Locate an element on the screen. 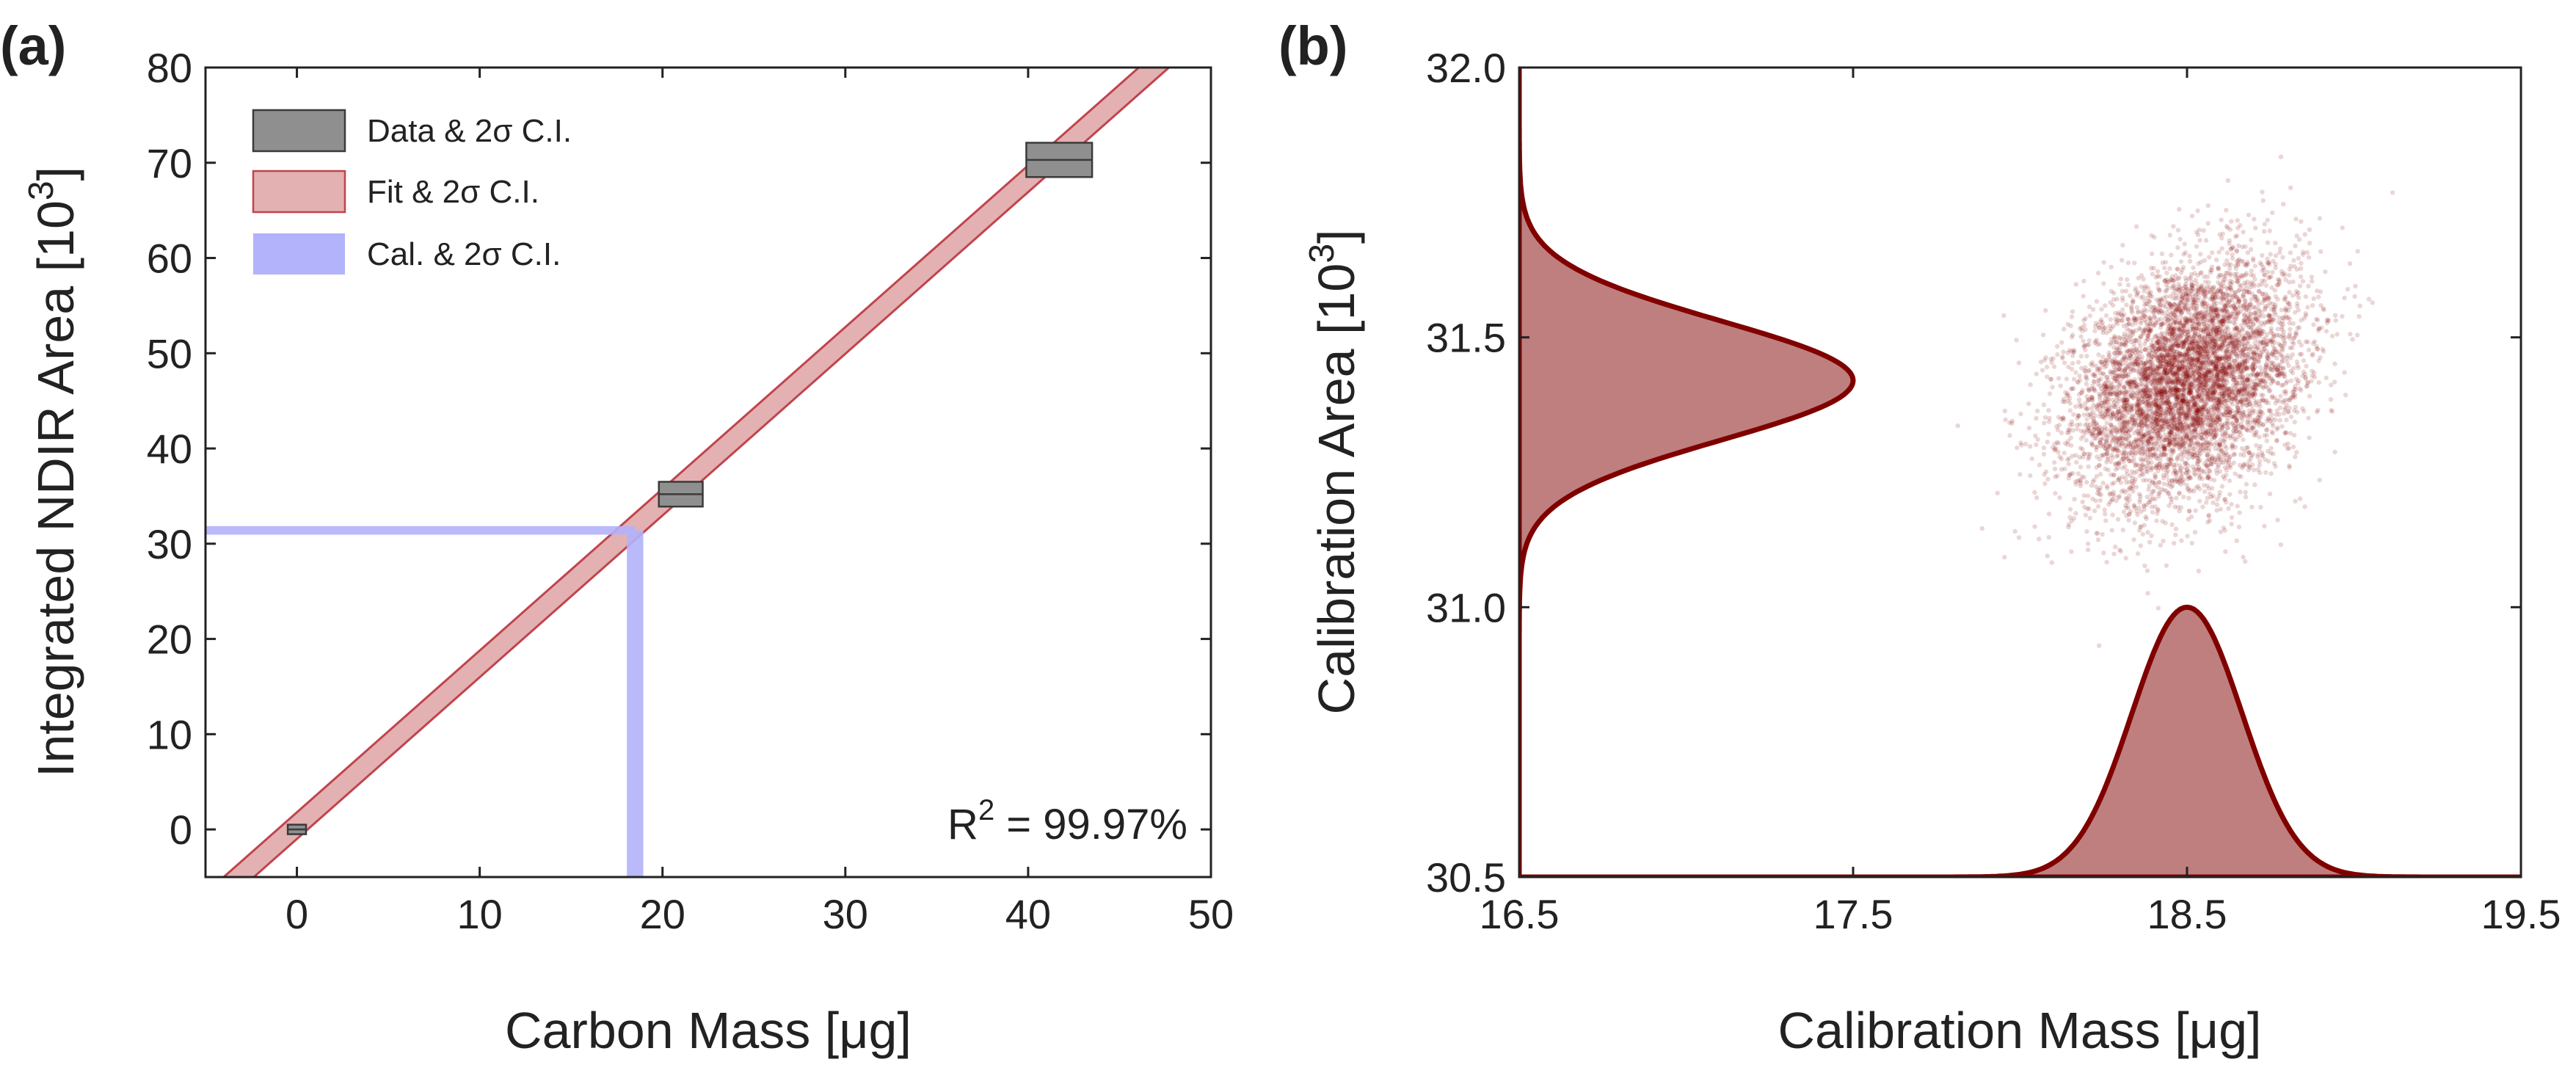 Image resolution: width=2576 pixels, height=1073 pixels. x-tick-label: 50 is located at coordinates (1211, 914).